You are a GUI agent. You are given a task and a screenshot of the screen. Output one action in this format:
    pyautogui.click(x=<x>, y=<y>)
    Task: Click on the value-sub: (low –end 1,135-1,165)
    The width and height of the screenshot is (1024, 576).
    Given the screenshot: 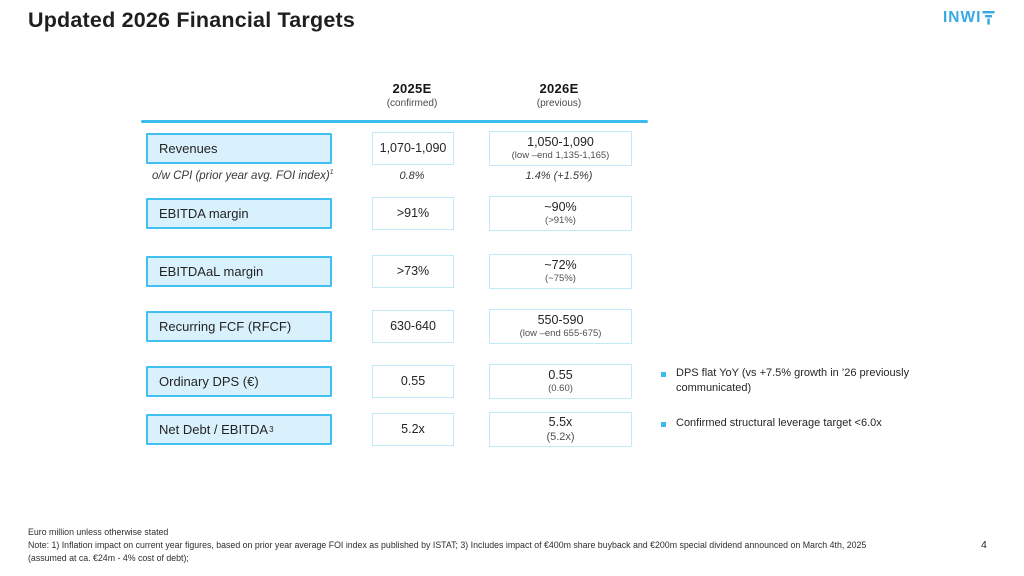 What is the action you would take?
    pyautogui.click(x=560, y=155)
    